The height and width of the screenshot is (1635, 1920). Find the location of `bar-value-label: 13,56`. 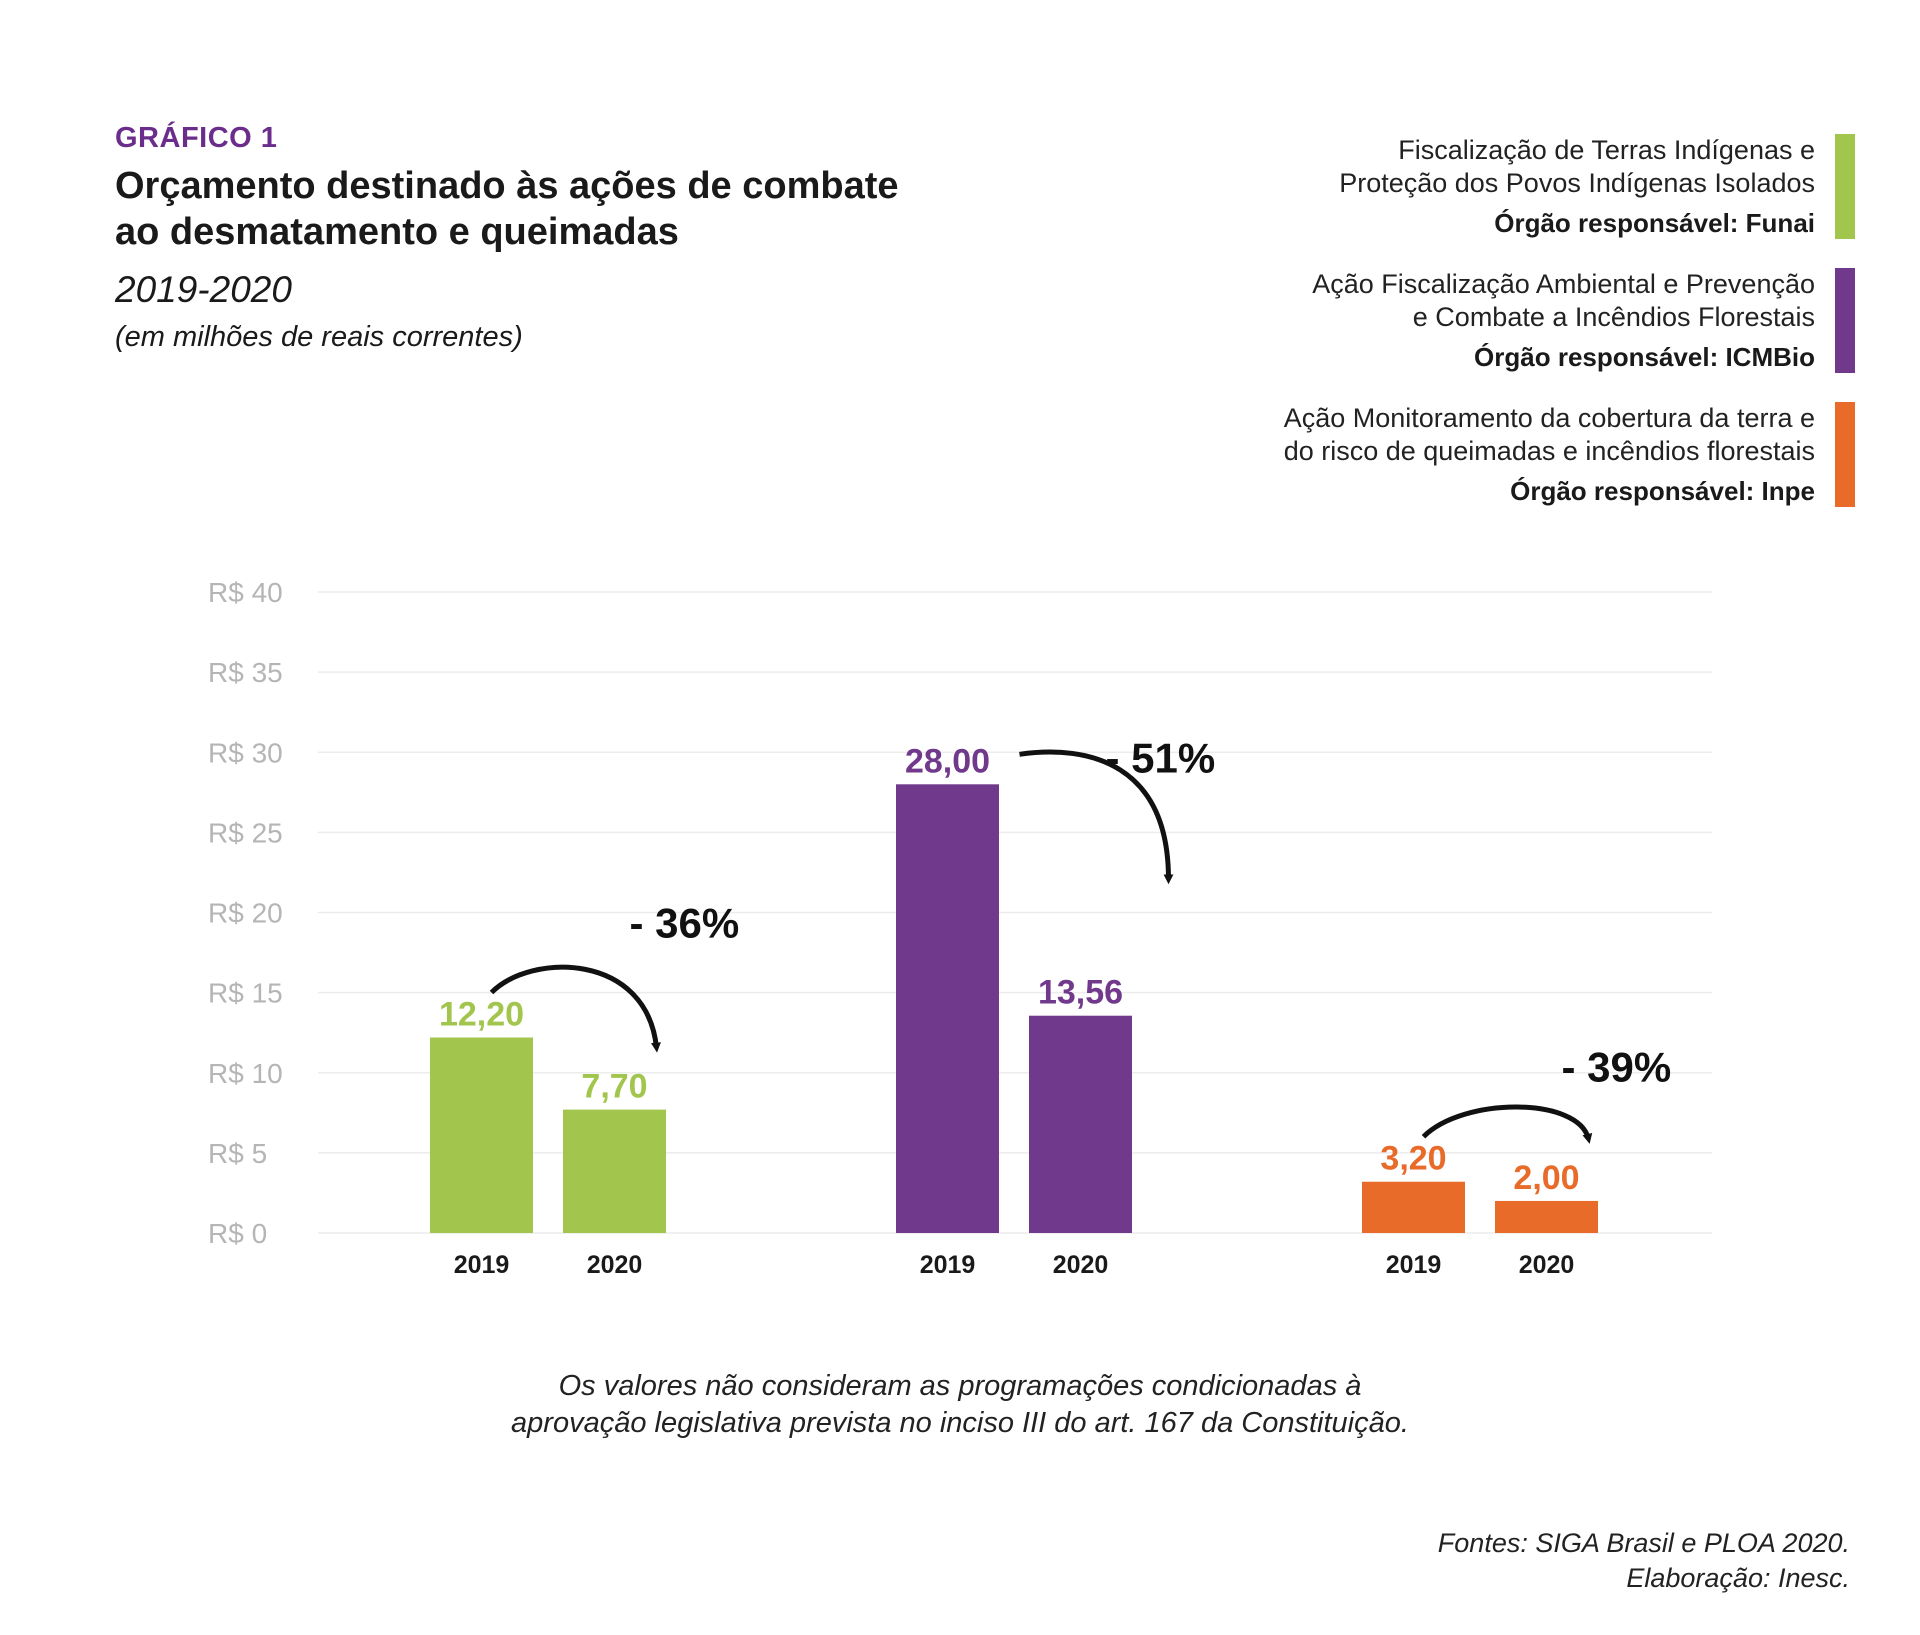

bar-value-label: 13,56 is located at coordinates (1080, 993).